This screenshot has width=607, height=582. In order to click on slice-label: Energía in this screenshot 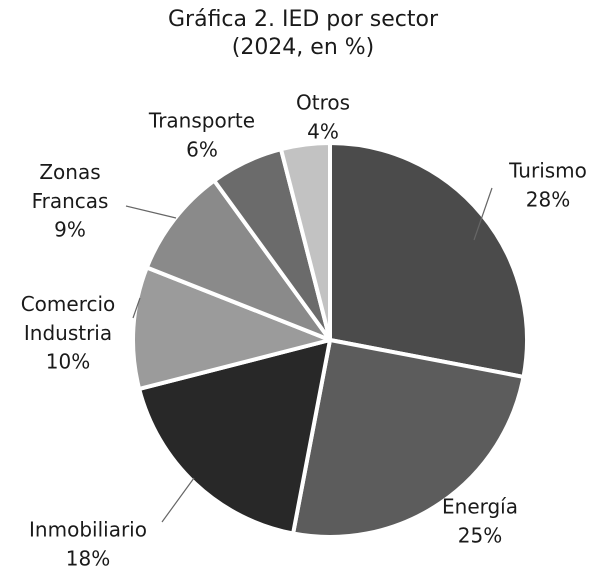, I will do `click(480, 507)`.